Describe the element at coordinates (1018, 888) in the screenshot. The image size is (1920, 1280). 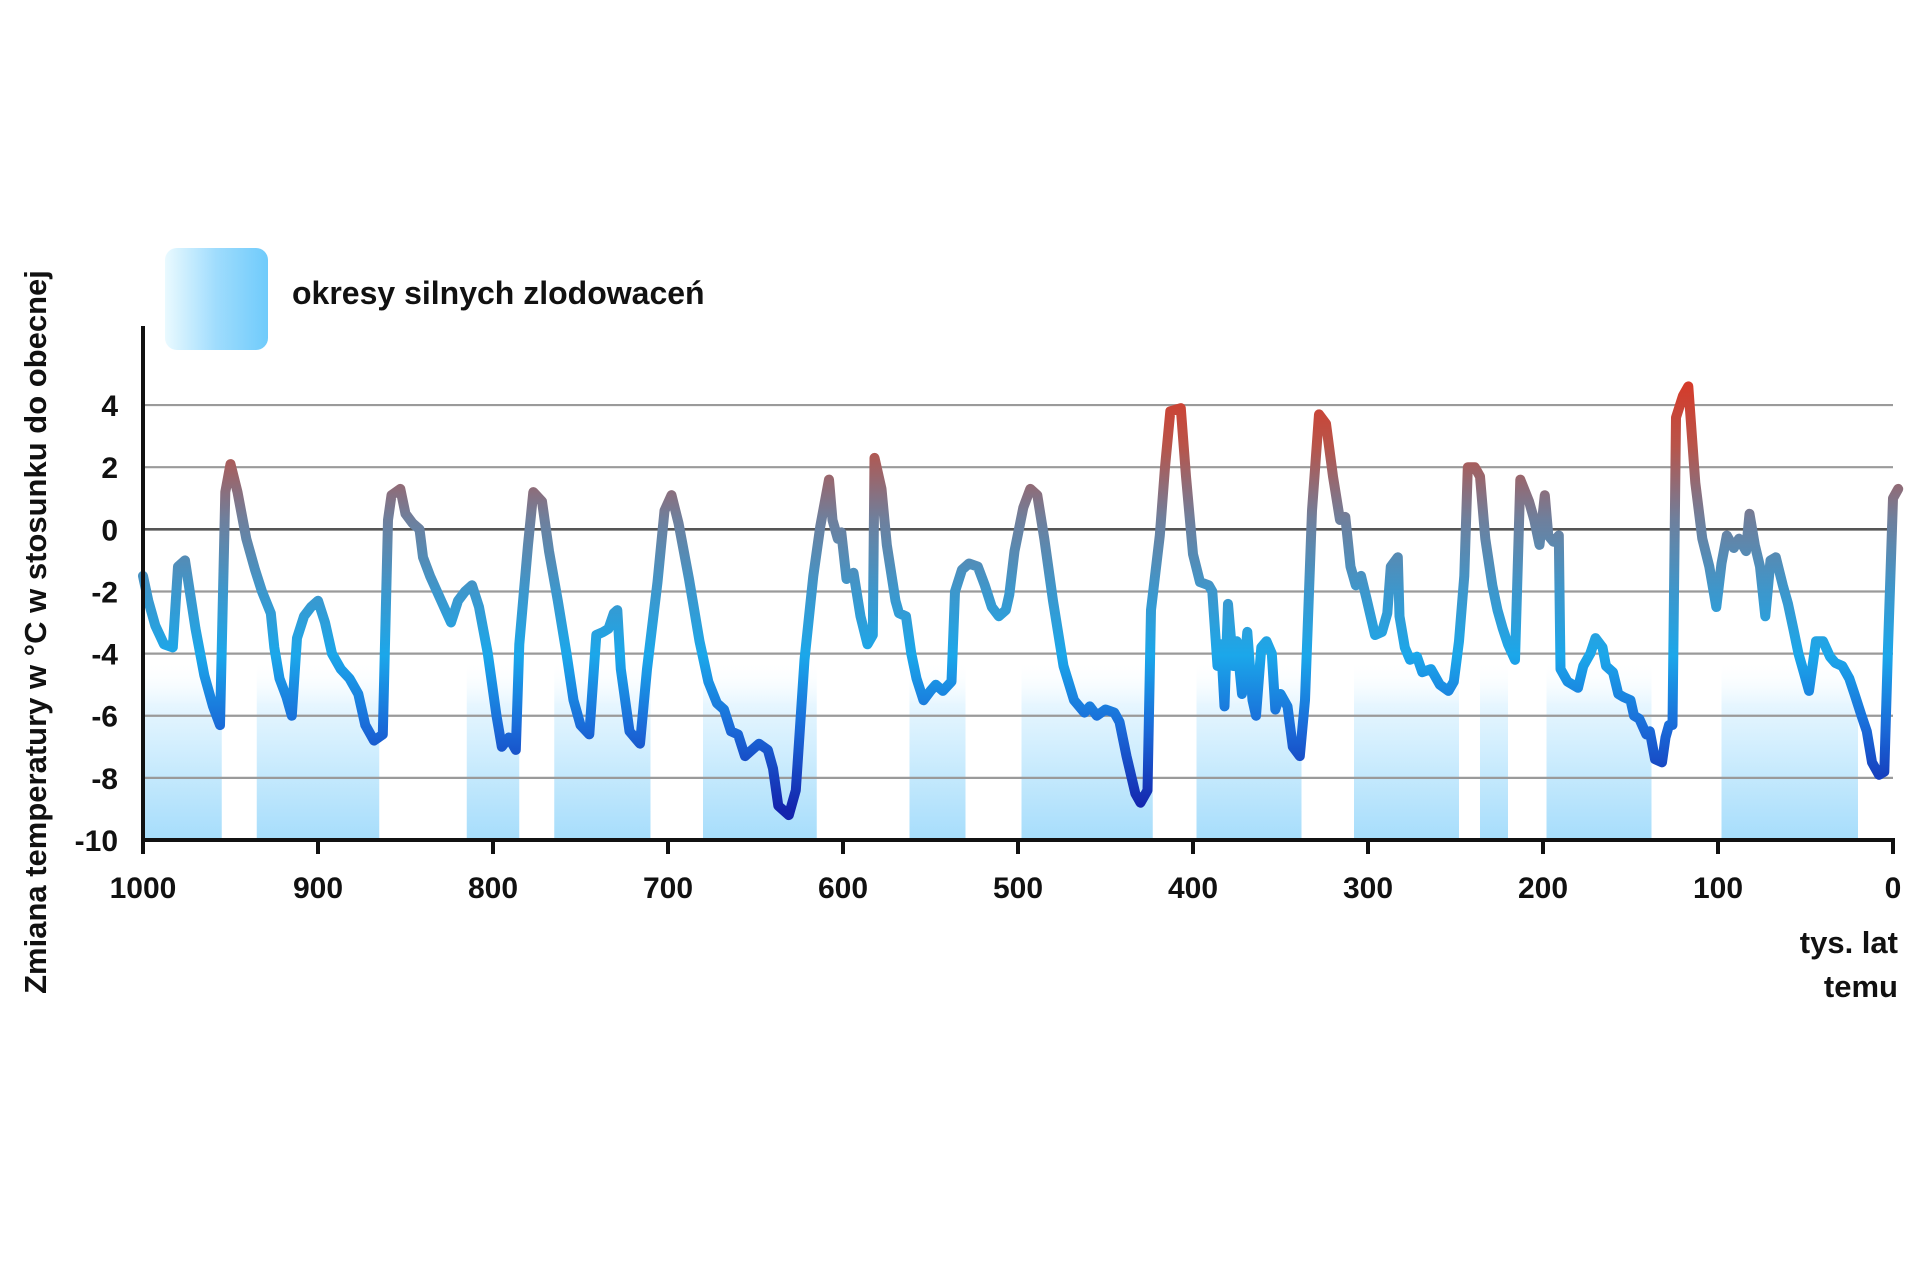
I see `x-tick-label: 500` at that location.